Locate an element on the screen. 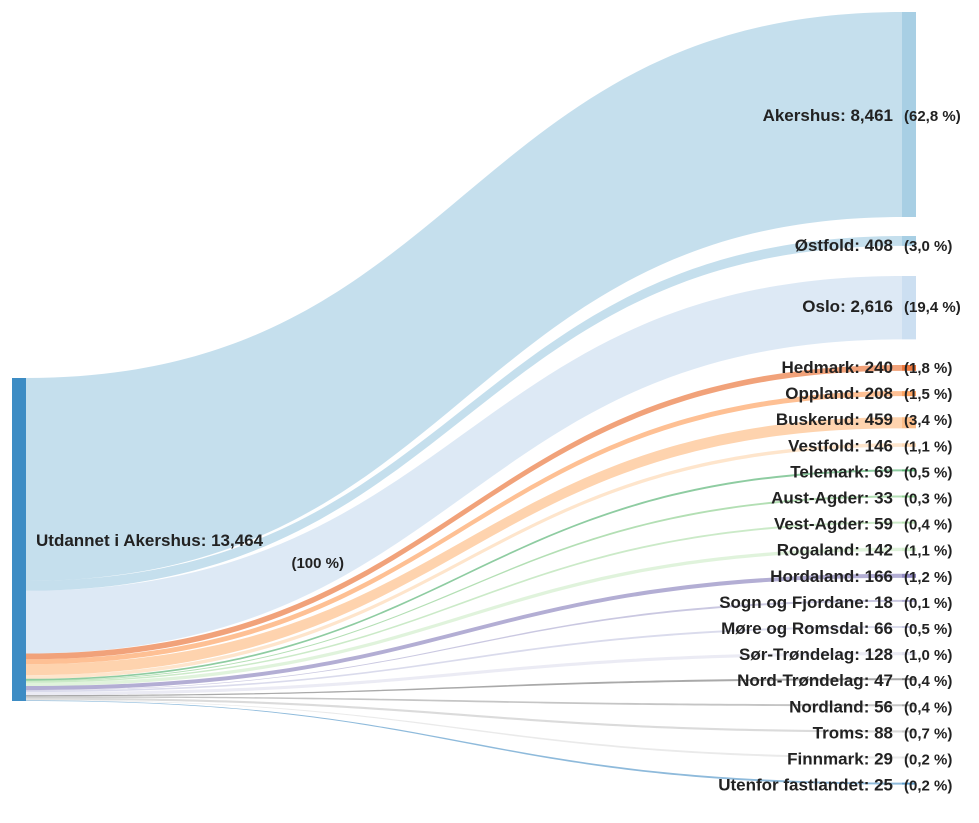 This screenshot has height=823, width=979. flow-link-møre-og-romsdal is located at coordinates (464, 659).